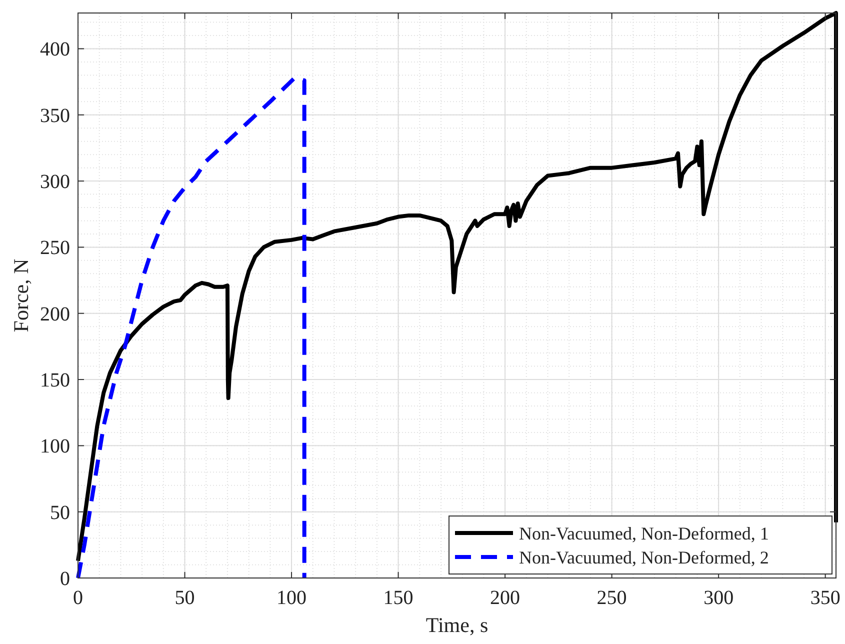 The image size is (845, 644). What do you see at coordinates (719, 598) in the screenshot?
I see `x-tick-label: 300` at bounding box center [719, 598].